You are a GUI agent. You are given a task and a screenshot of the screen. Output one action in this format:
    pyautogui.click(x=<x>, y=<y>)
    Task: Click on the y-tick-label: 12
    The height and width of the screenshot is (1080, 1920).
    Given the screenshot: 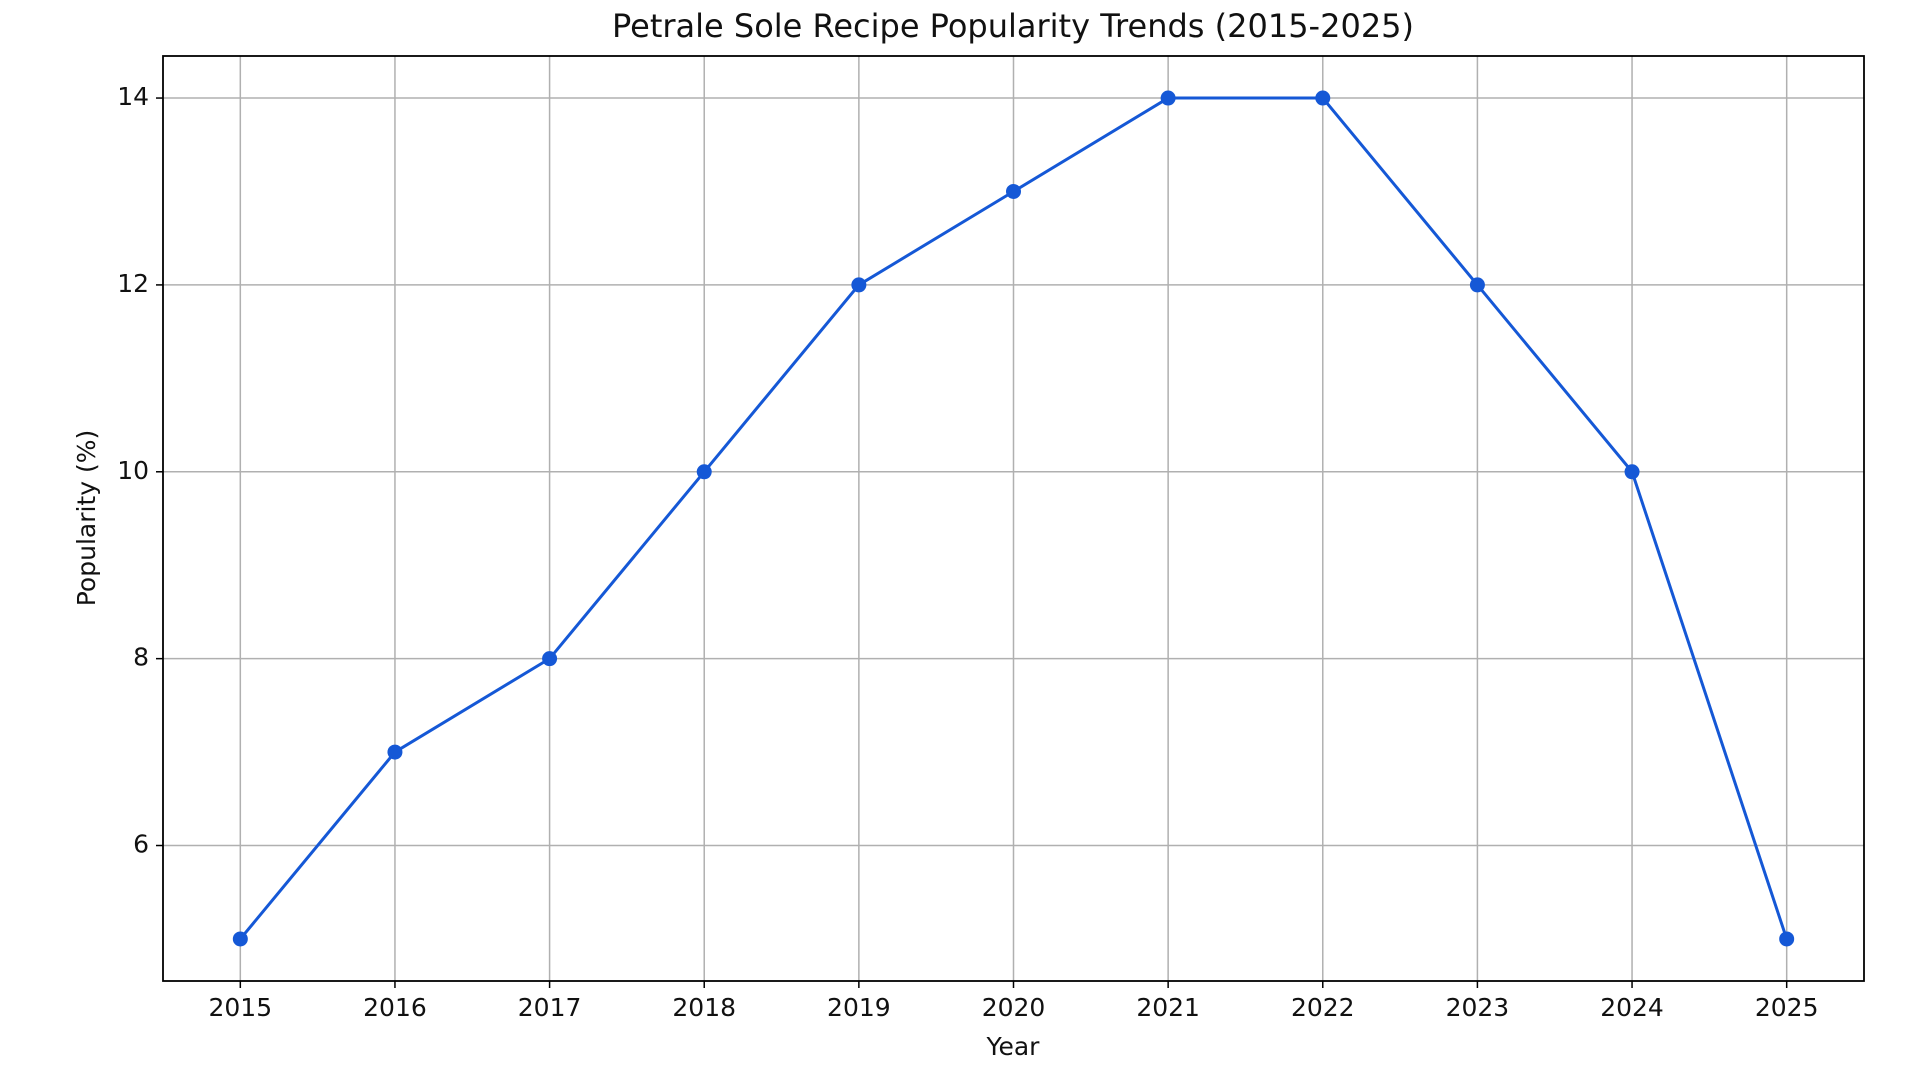 What is the action you would take?
    pyautogui.click(x=133, y=283)
    